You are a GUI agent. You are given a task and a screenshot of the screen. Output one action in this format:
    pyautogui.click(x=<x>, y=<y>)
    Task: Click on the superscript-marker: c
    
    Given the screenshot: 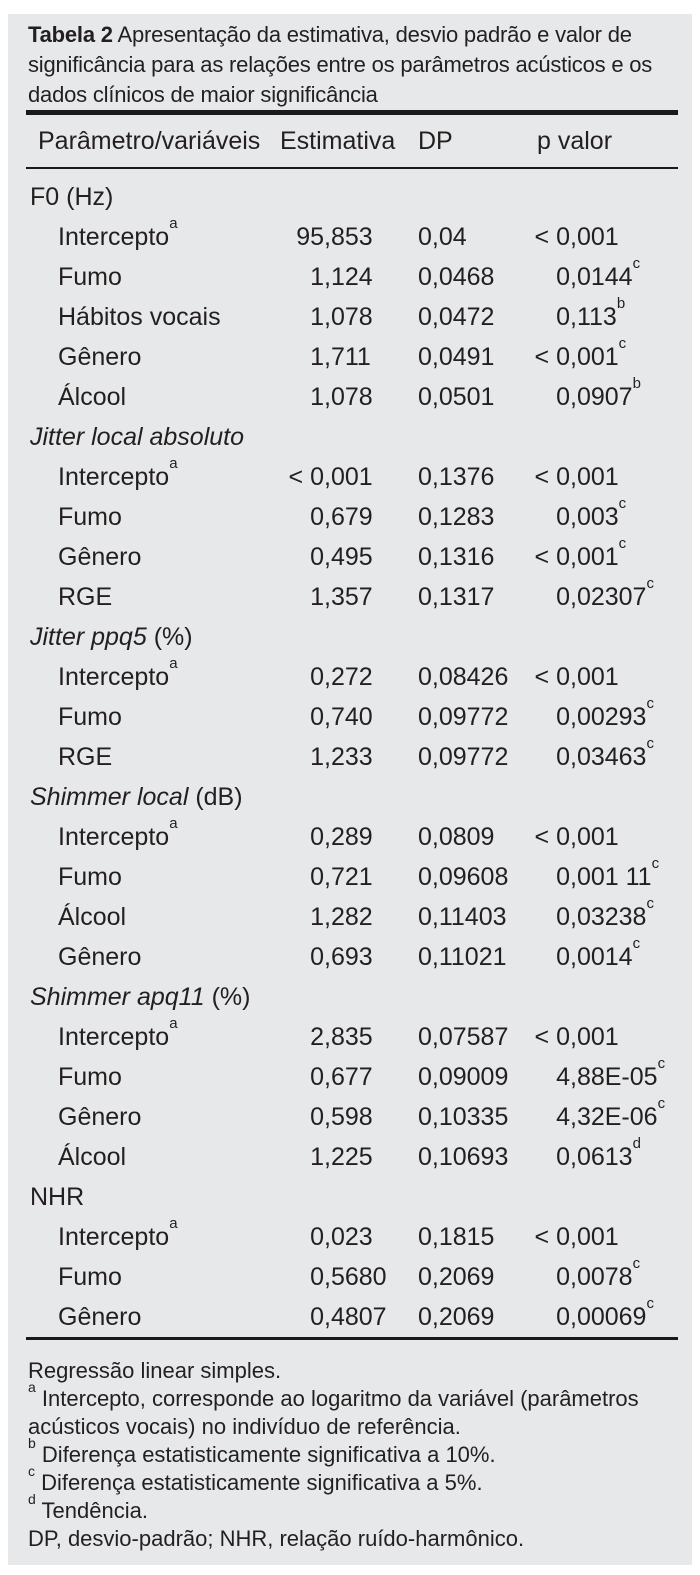 What is the action you would take?
    pyautogui.click(x=650, y=1304)
    